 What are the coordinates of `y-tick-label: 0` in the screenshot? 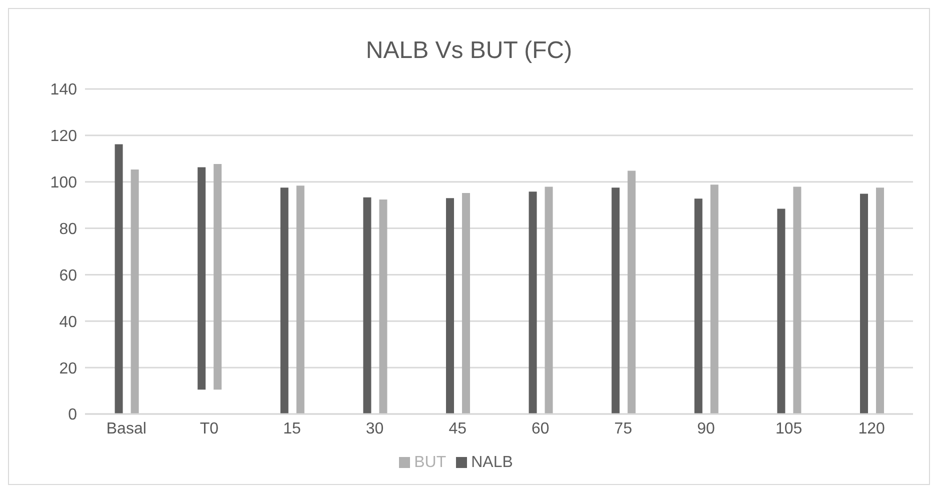 It's located at (73, 415).